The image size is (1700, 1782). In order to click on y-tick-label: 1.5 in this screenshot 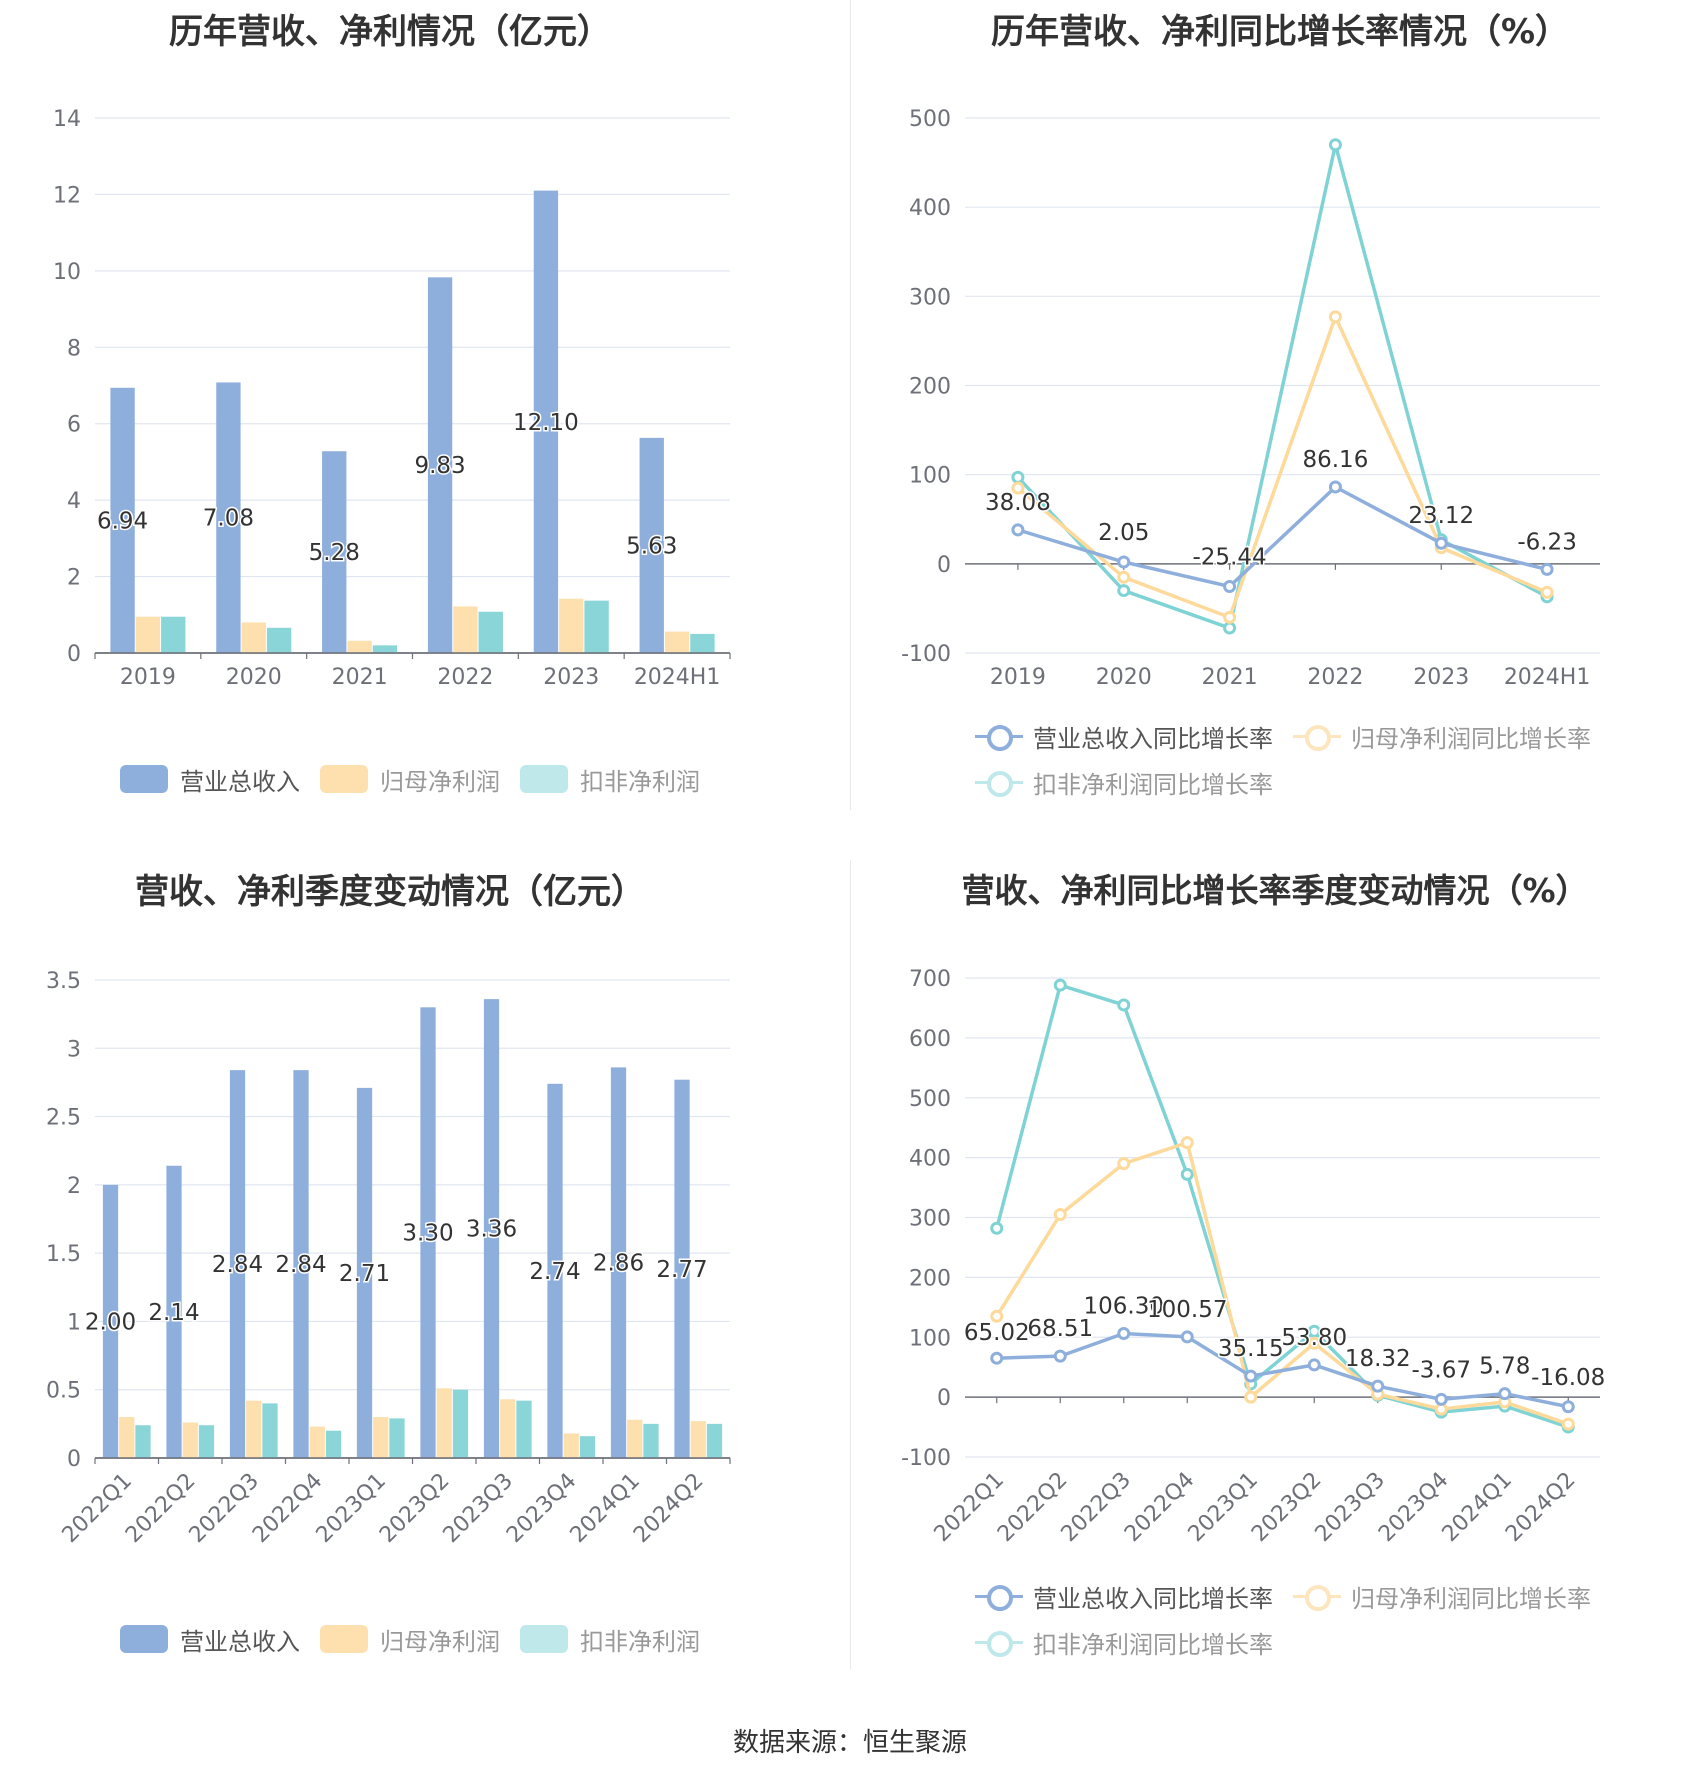, I will do `click(63, 1254)`.